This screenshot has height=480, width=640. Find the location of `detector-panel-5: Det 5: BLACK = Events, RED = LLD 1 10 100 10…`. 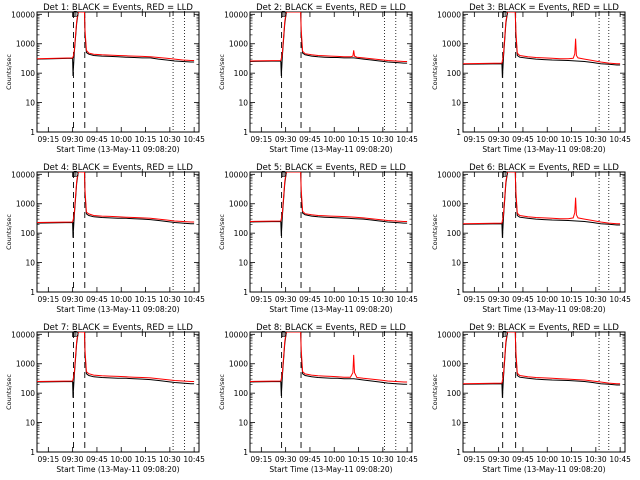

detector-panel-5: Det 5: BLACK = Events, RED = LLD 1 10 100 10… is located at coordinates (318, 238).